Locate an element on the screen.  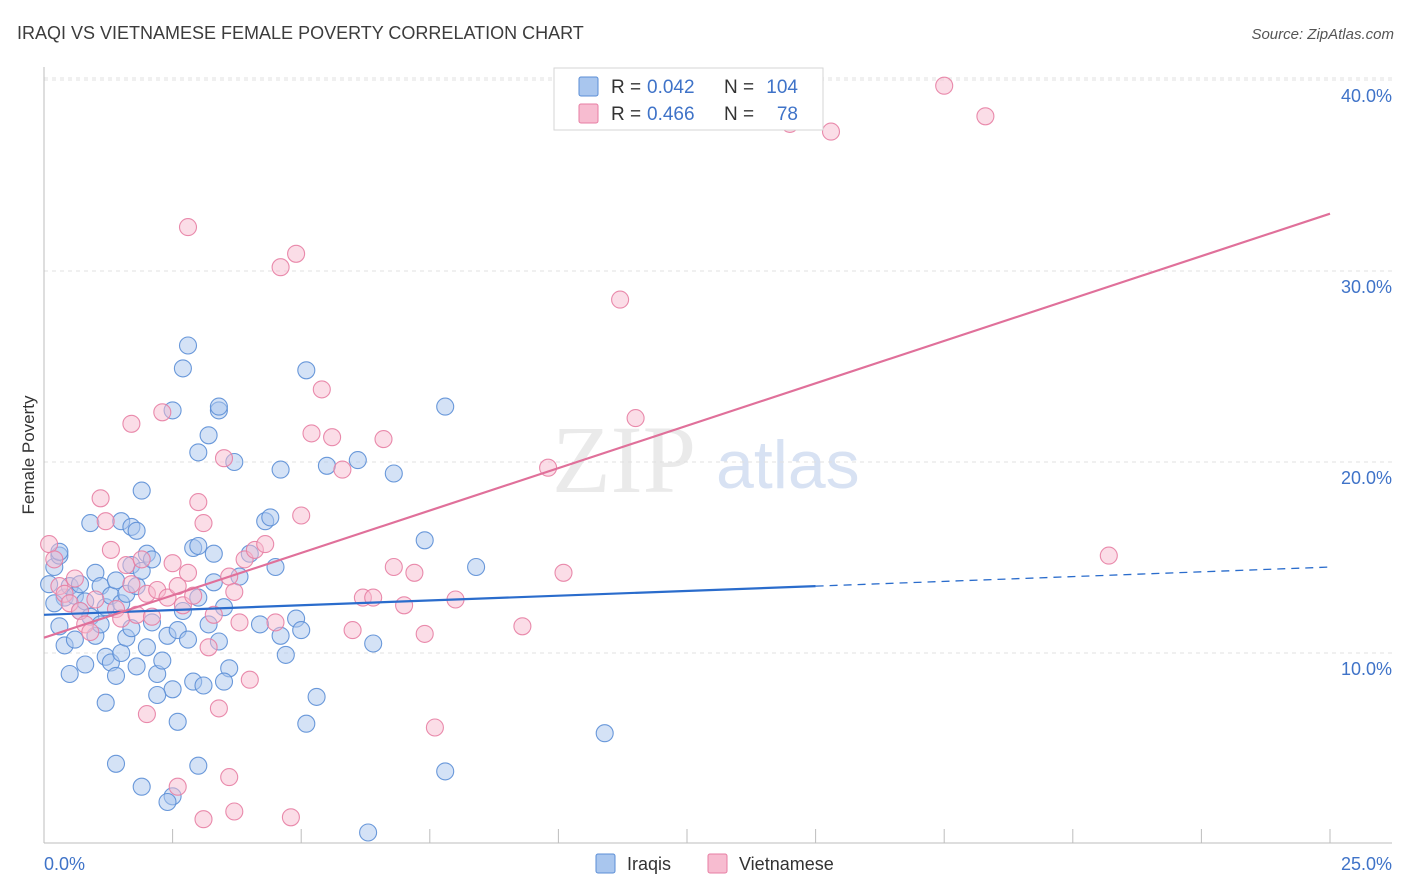
bottom-legend-label-vietnamese: Vietnamese is located at coordinates (786, 864).